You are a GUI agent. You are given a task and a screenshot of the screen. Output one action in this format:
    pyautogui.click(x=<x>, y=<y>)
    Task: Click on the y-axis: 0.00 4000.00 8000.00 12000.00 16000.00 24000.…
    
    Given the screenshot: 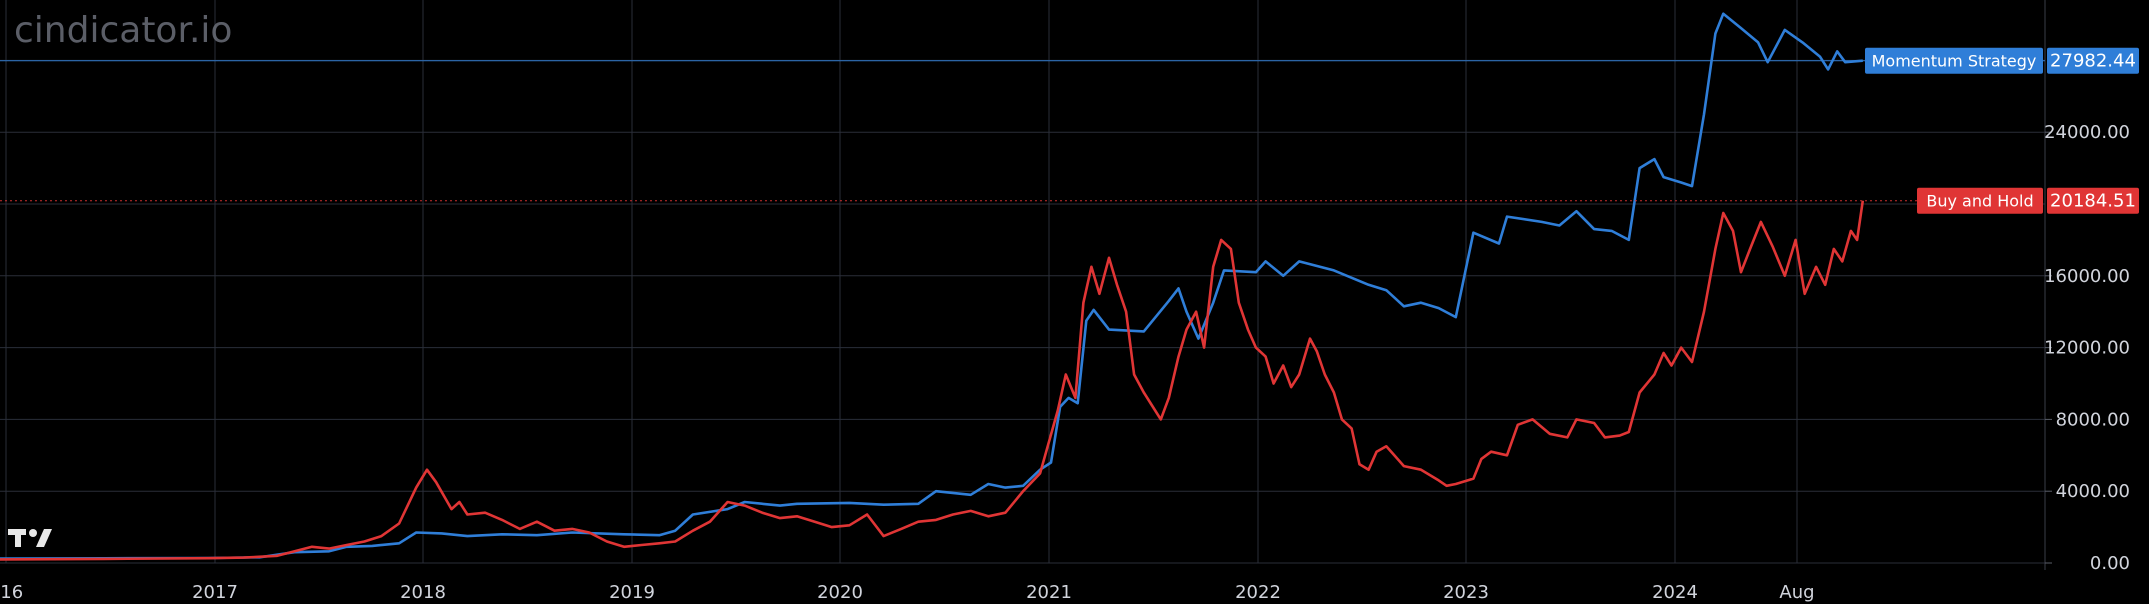 What is the action you would take?
    pyautogui.click(x=2096, y=302)
    